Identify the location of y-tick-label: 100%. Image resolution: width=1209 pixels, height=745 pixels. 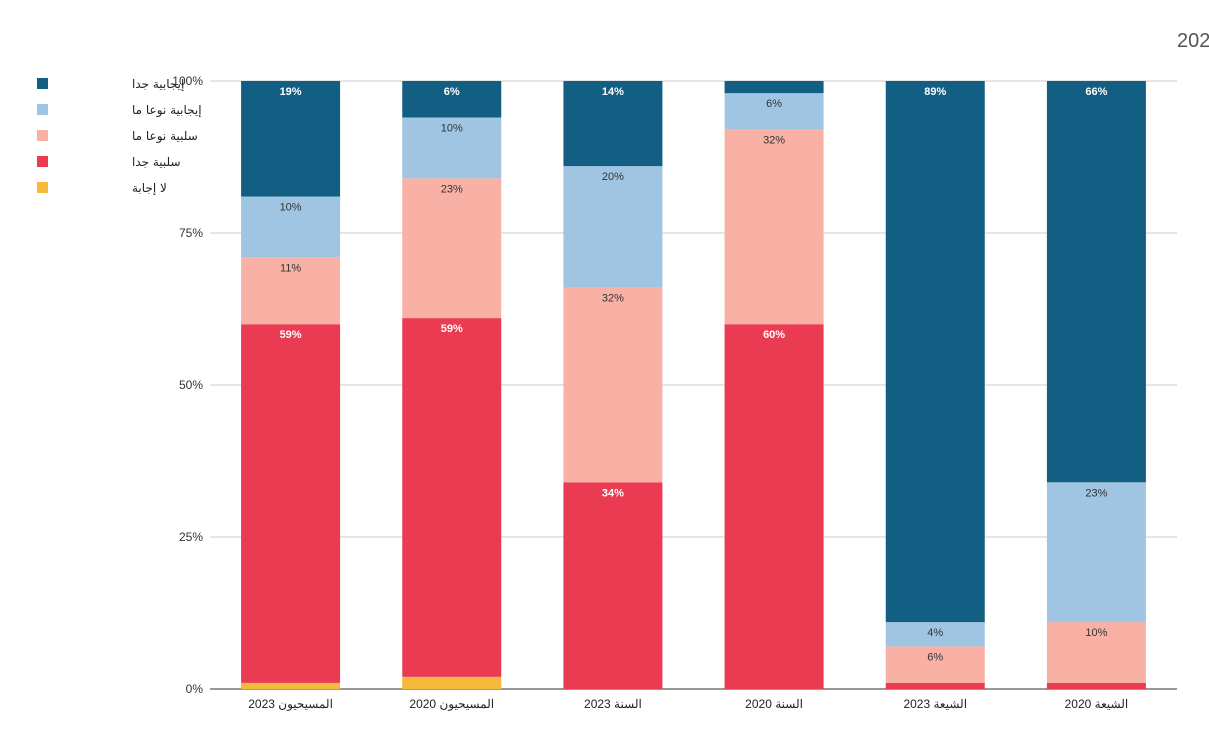
(187, 81).